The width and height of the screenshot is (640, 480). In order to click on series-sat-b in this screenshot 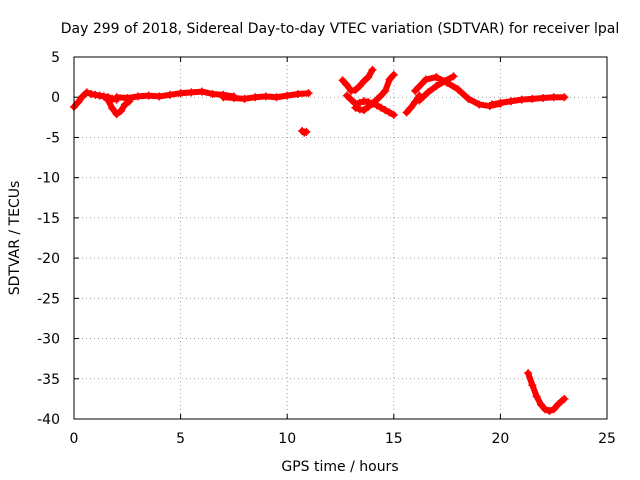, I will do `click(119, 107)`.